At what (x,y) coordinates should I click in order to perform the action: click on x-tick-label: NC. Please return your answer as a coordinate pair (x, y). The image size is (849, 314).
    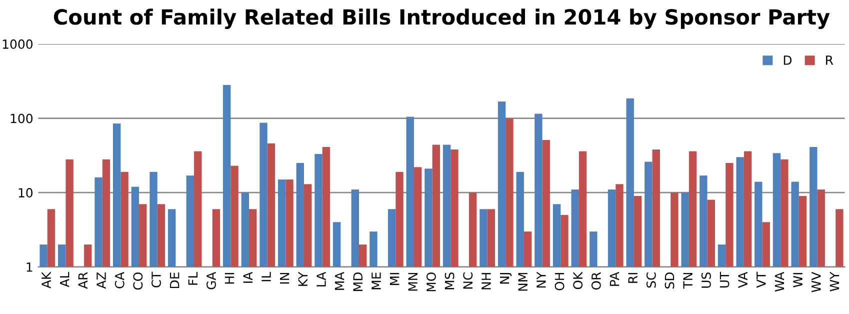
    Looking at the image, I should click on (468, 280).